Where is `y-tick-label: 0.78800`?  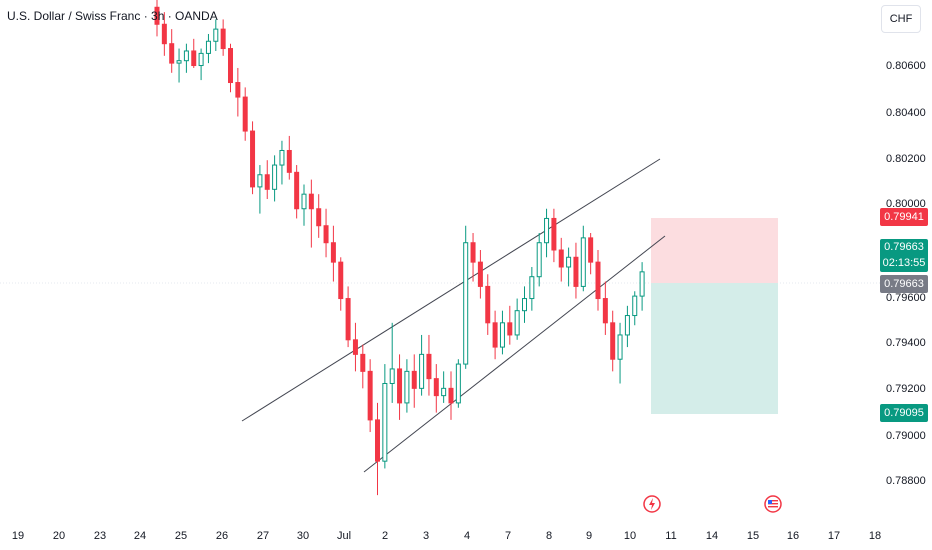
y-tick-label: 0.78800 is located at coordinates (906, 481).